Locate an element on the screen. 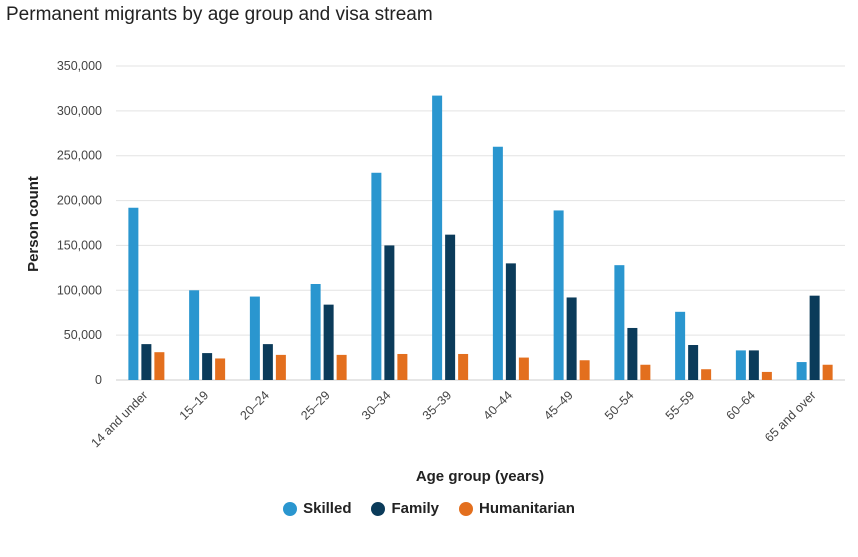  y-tick-label: 150,000 is located at coordinates (79, 245).